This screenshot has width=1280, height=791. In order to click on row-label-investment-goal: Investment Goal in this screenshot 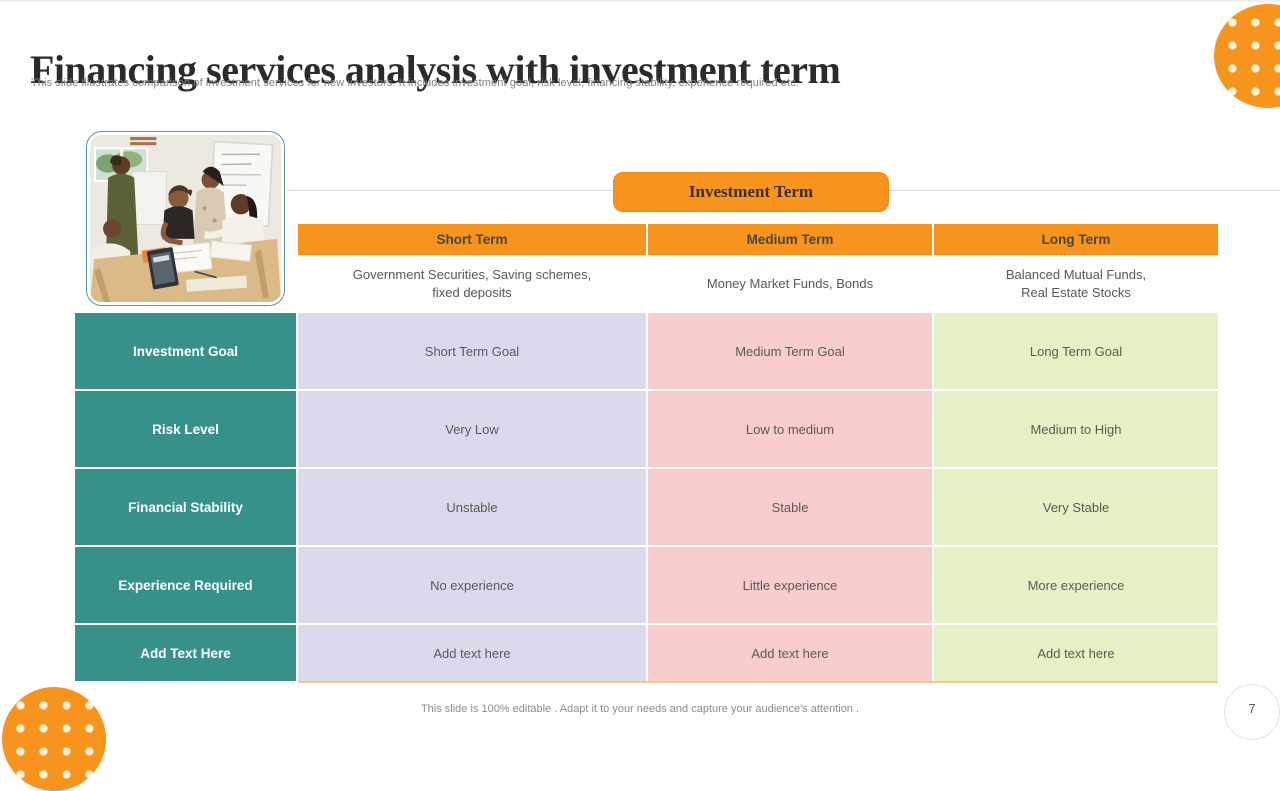, I will do `click(185, 351)`.